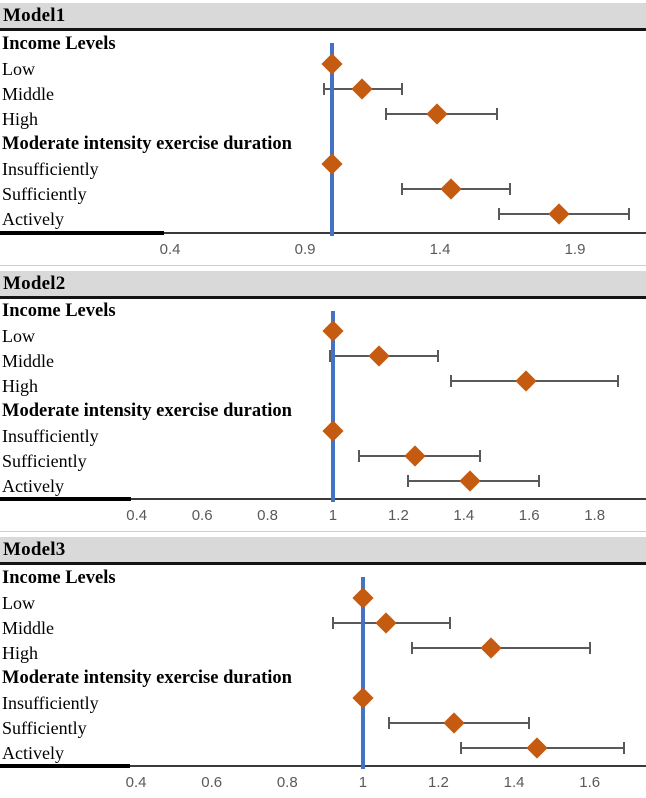 This screenshot has width=646, height=798. What do you see at coordinates (575, 249) in the screenshot?
I see `axis-tick-label: 1.9` at bounding box center [575, 249].